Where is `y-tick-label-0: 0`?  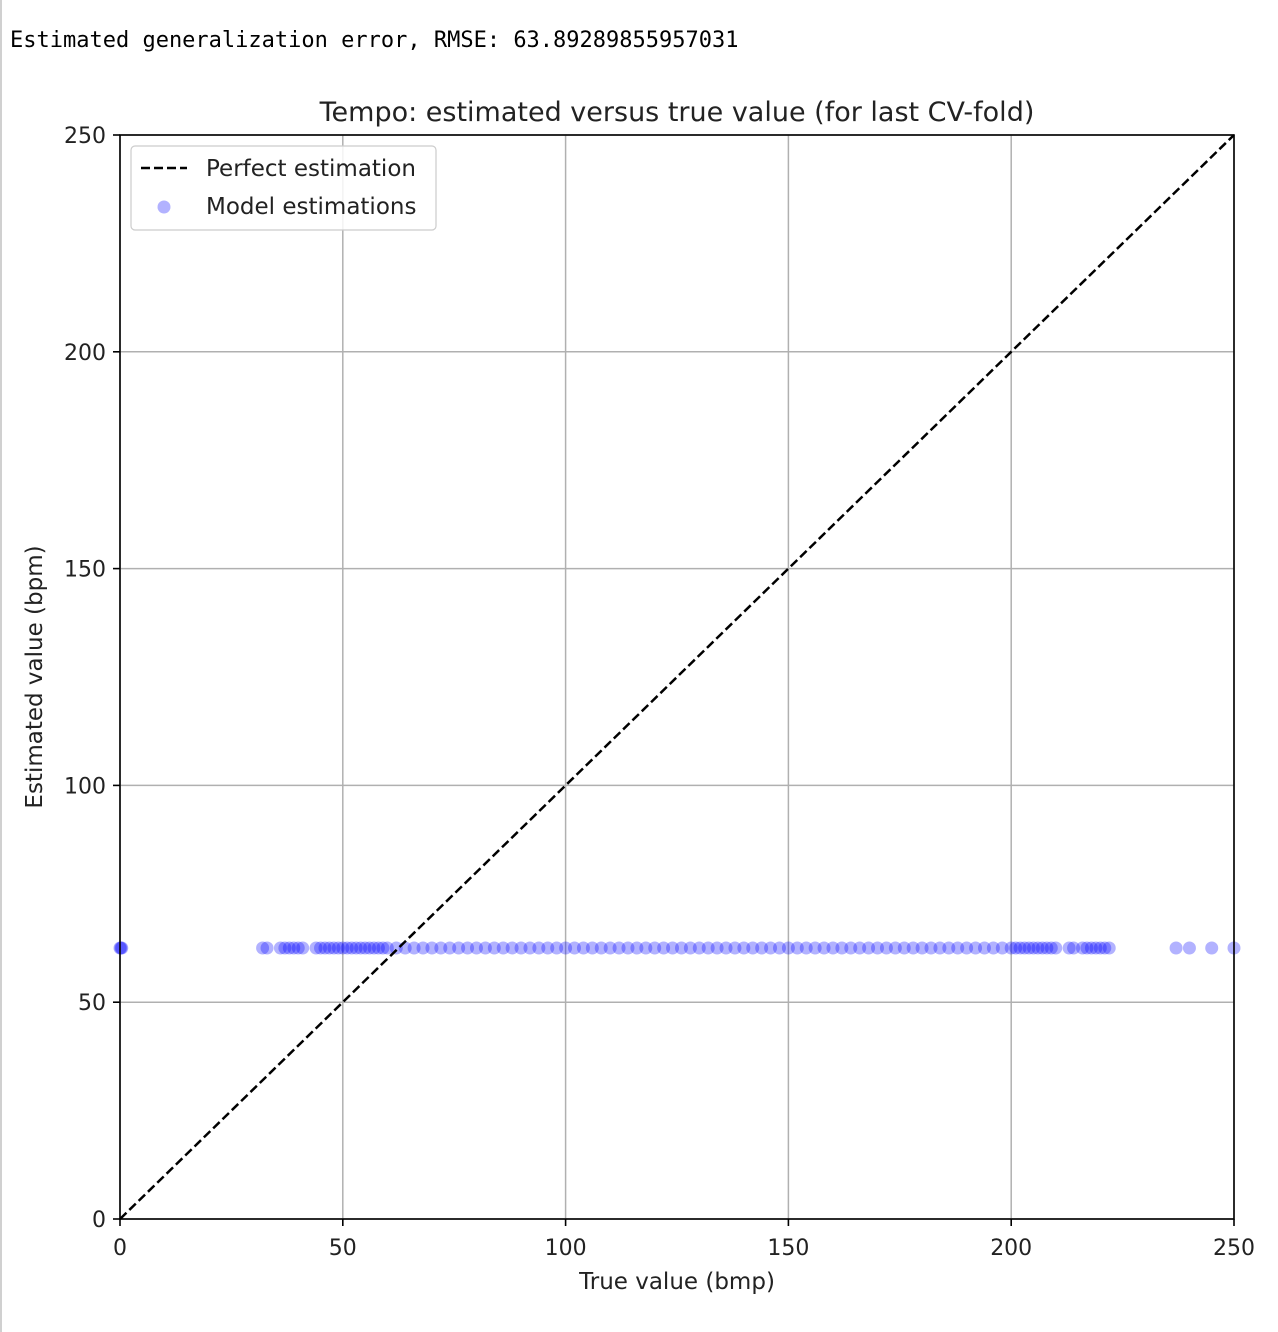 y-tick-label-0: 0 is located at coordinates (99, 1220).